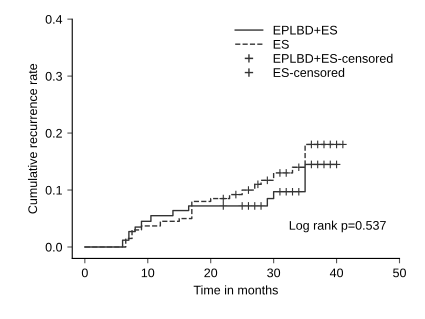 The width and height of the screenshot is (425, 319). Describe the element at coordinates (54, 19) in the screenshot. I see `y-tick-label: 0.4` at that location.